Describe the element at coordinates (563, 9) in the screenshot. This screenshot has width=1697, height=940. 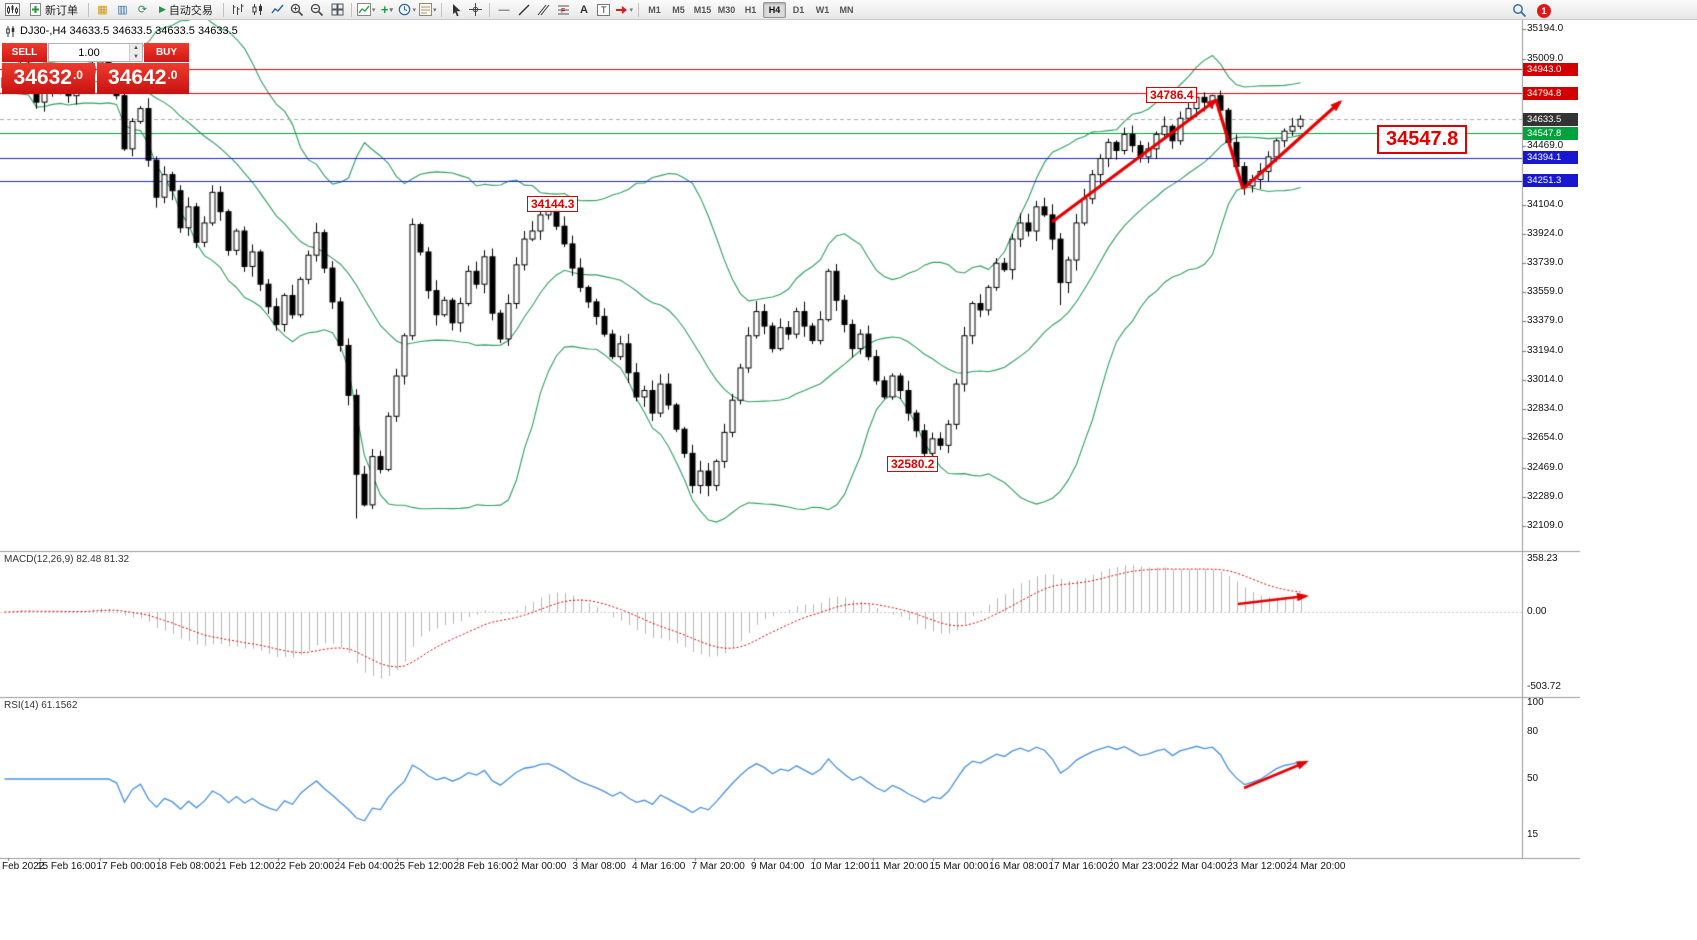
I see `fibonacci-icon: F` at that location.